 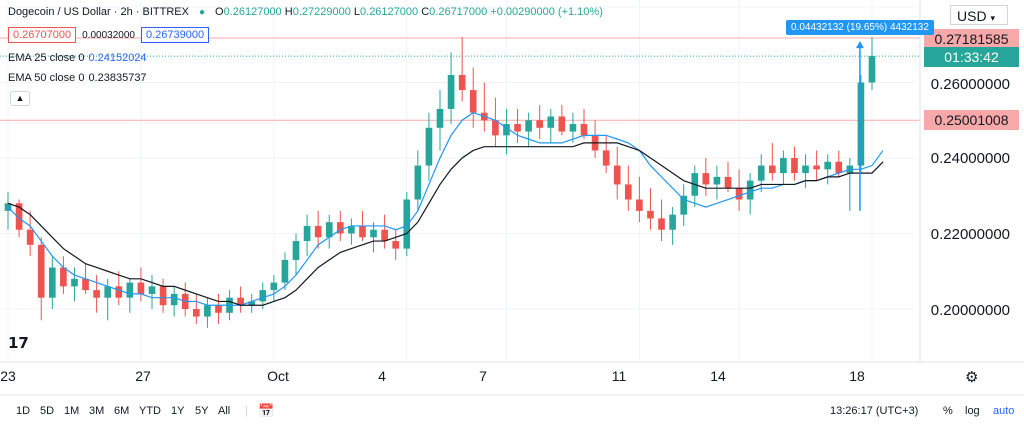 I want to click on date-range-calendar-icon: 📅, so click(x=266, y=410).